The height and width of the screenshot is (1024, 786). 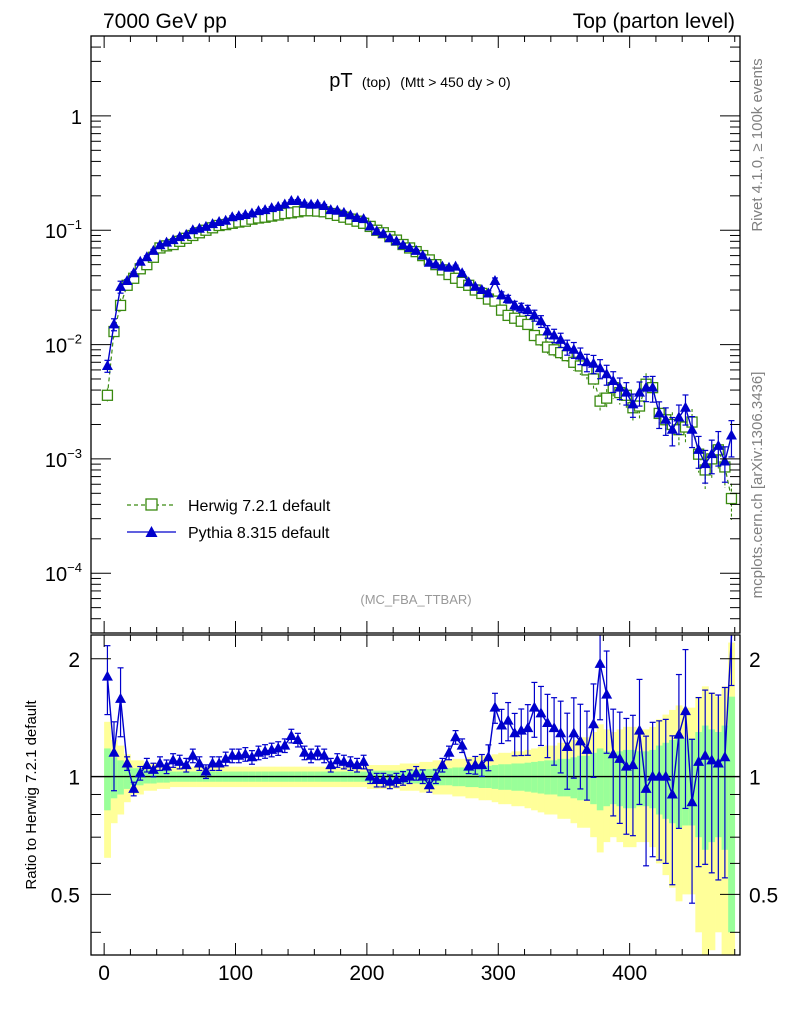 What do you see at coordinates (755, 660) in the screenshot?
I see `ratio-y-tick-label-right: 2` at bounding box center [755, 660].